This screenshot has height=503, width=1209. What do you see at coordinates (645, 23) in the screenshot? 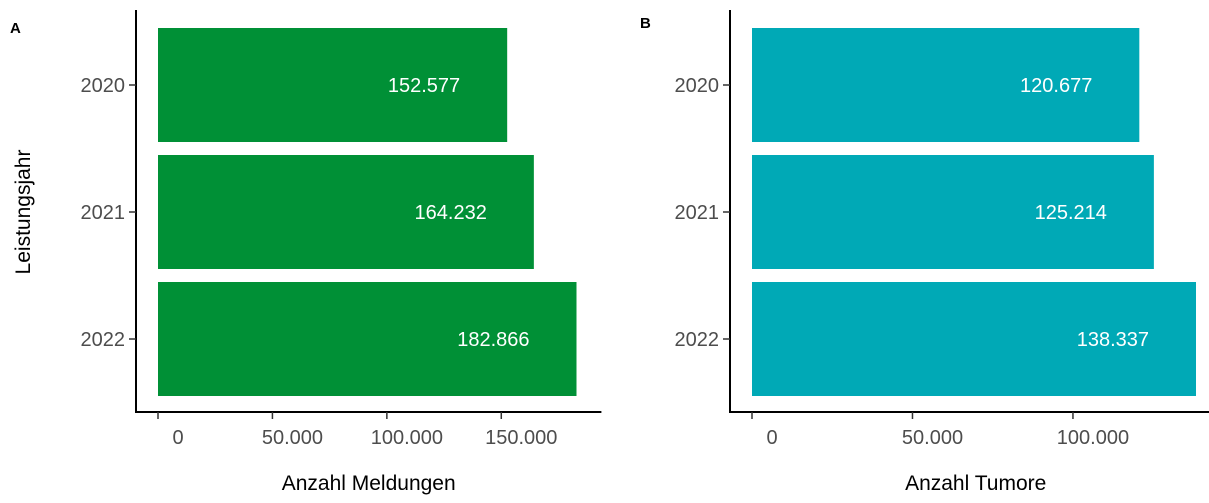
I see `panel-tag: B` at bounding box center [645, 23].